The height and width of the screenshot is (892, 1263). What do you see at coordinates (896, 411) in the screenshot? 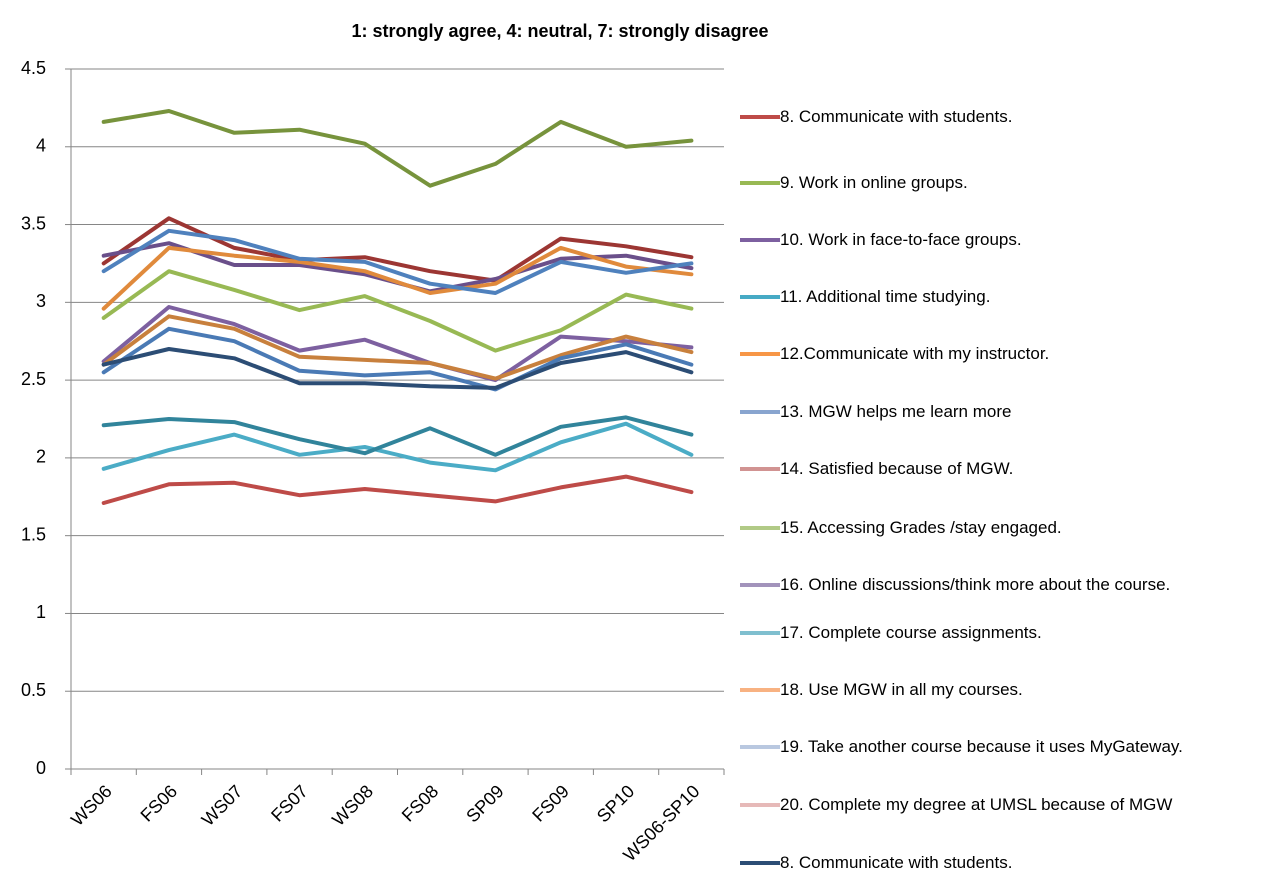
I see `legend-label: 13. MGW helps me learn more` at bounding box center [896, 411].